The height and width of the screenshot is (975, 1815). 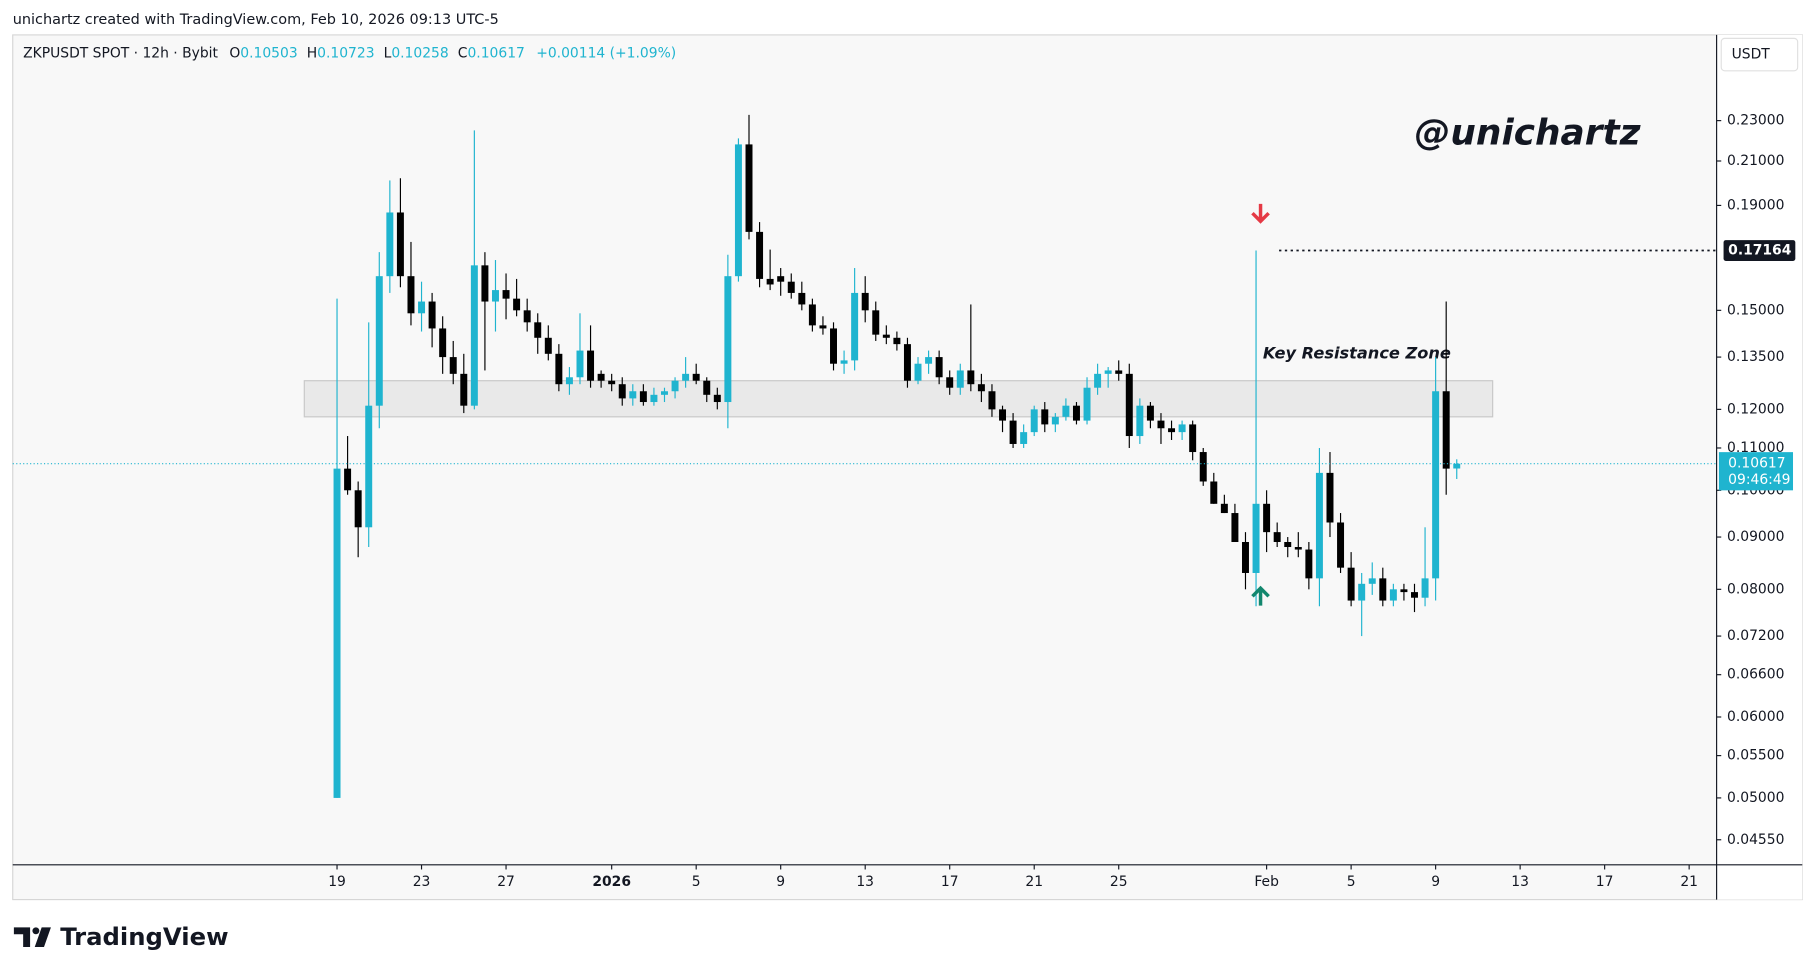 What do you see at coordinates (1527, 132) in the screenshot?
I see `watermark: @unichartz` at bounding box center [1527, 132].